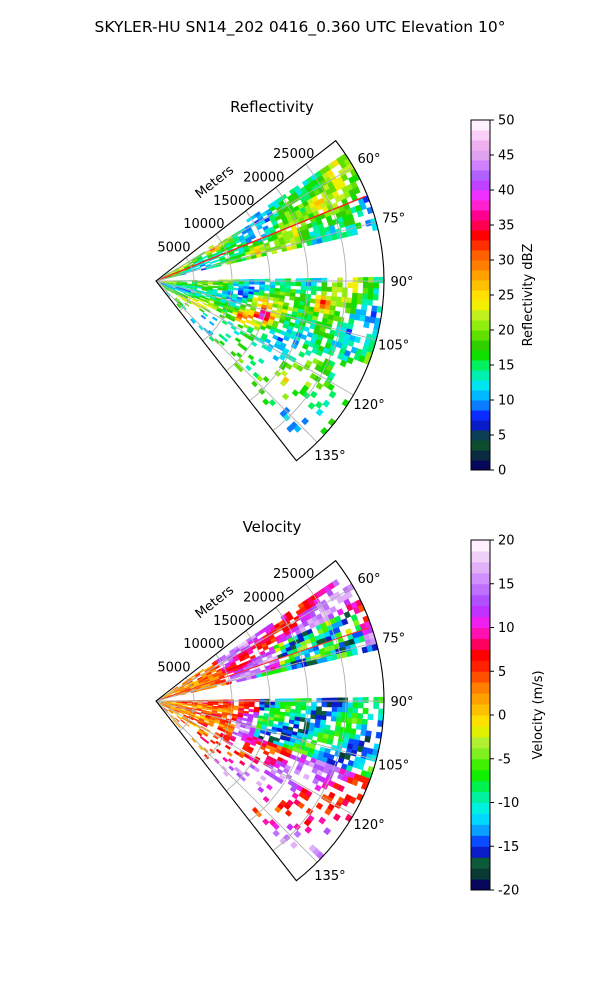 The height and width of the screenshot is (1000, 600). I want to click on azimuth-gridline, so click(254, 338).